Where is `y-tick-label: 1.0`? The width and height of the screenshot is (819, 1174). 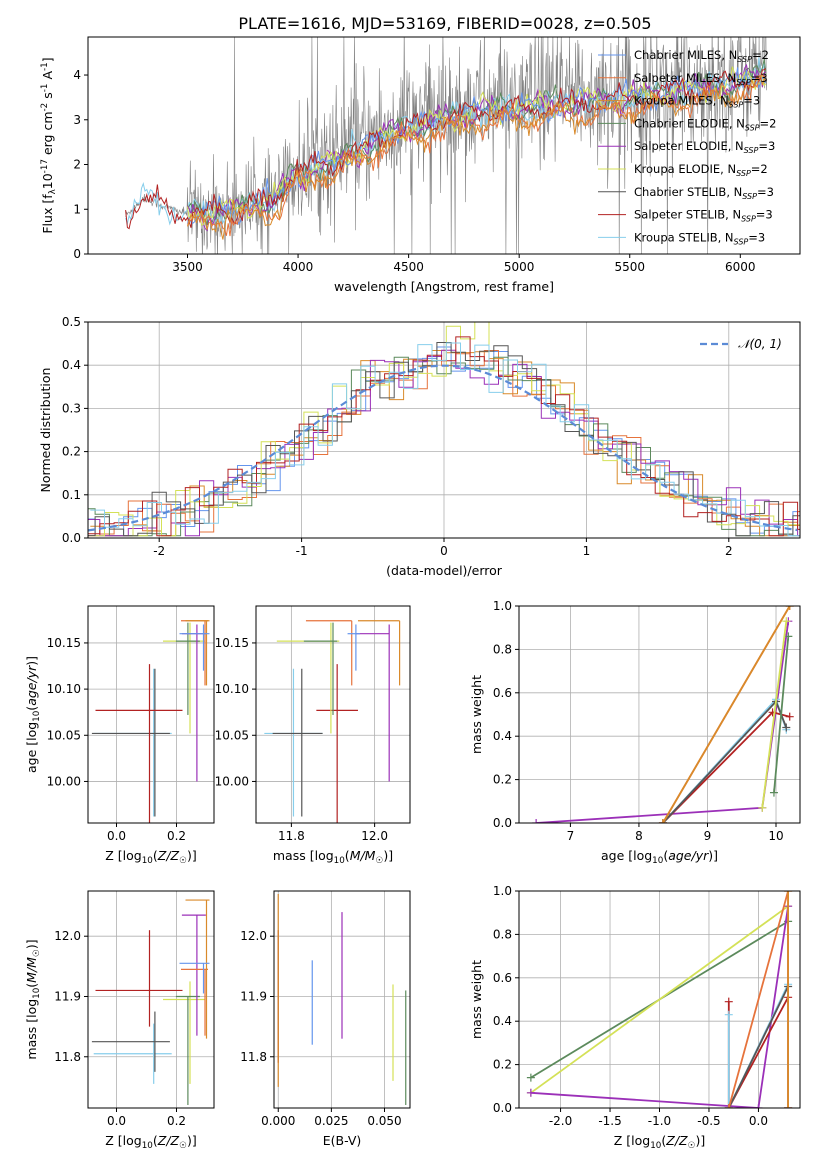
y-tick-label: 1.0 is located at coordinates (502, 891).